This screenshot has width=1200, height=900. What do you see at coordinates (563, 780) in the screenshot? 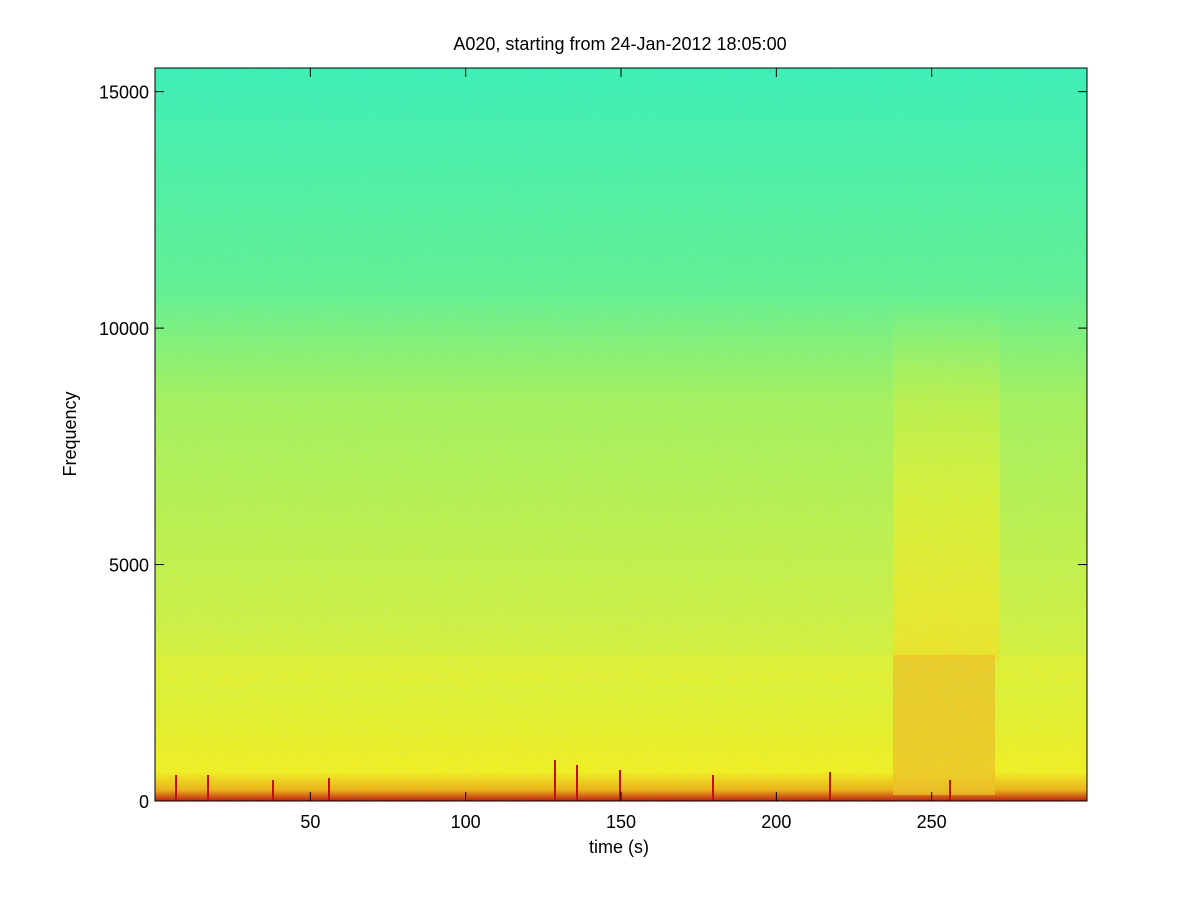
I see `transients` at bounding box center [563, 780].